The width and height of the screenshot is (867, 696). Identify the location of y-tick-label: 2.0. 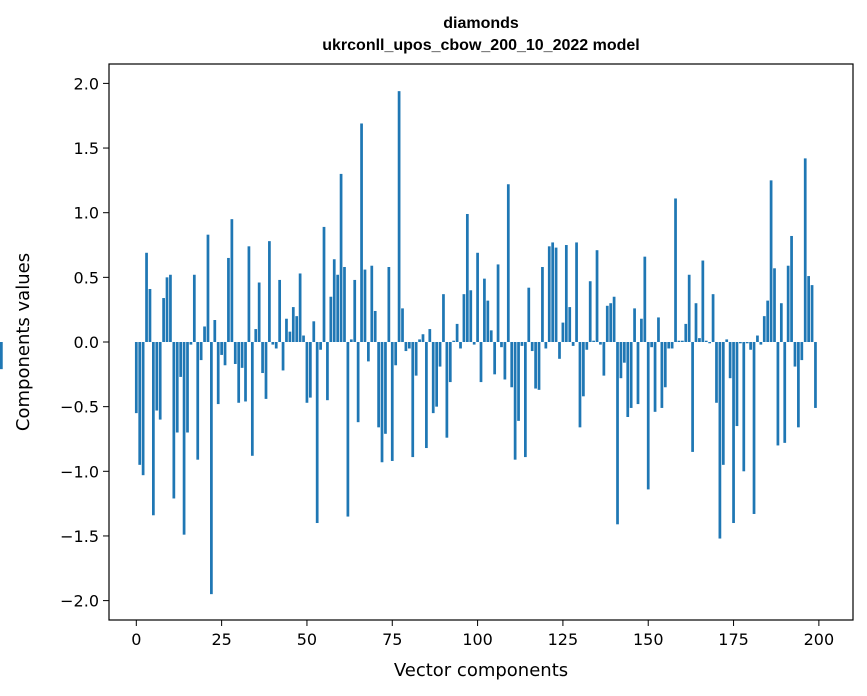
(86, 83).